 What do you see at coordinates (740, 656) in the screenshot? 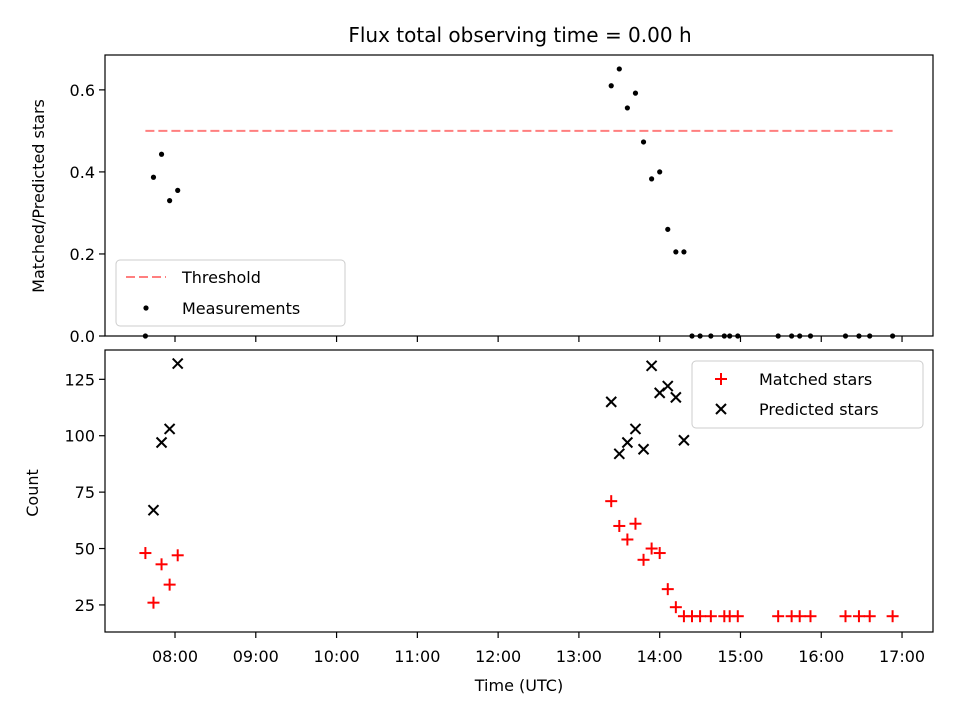
I see `bottom-x-tick-label: 15:00` at bounding box center [740, 656].